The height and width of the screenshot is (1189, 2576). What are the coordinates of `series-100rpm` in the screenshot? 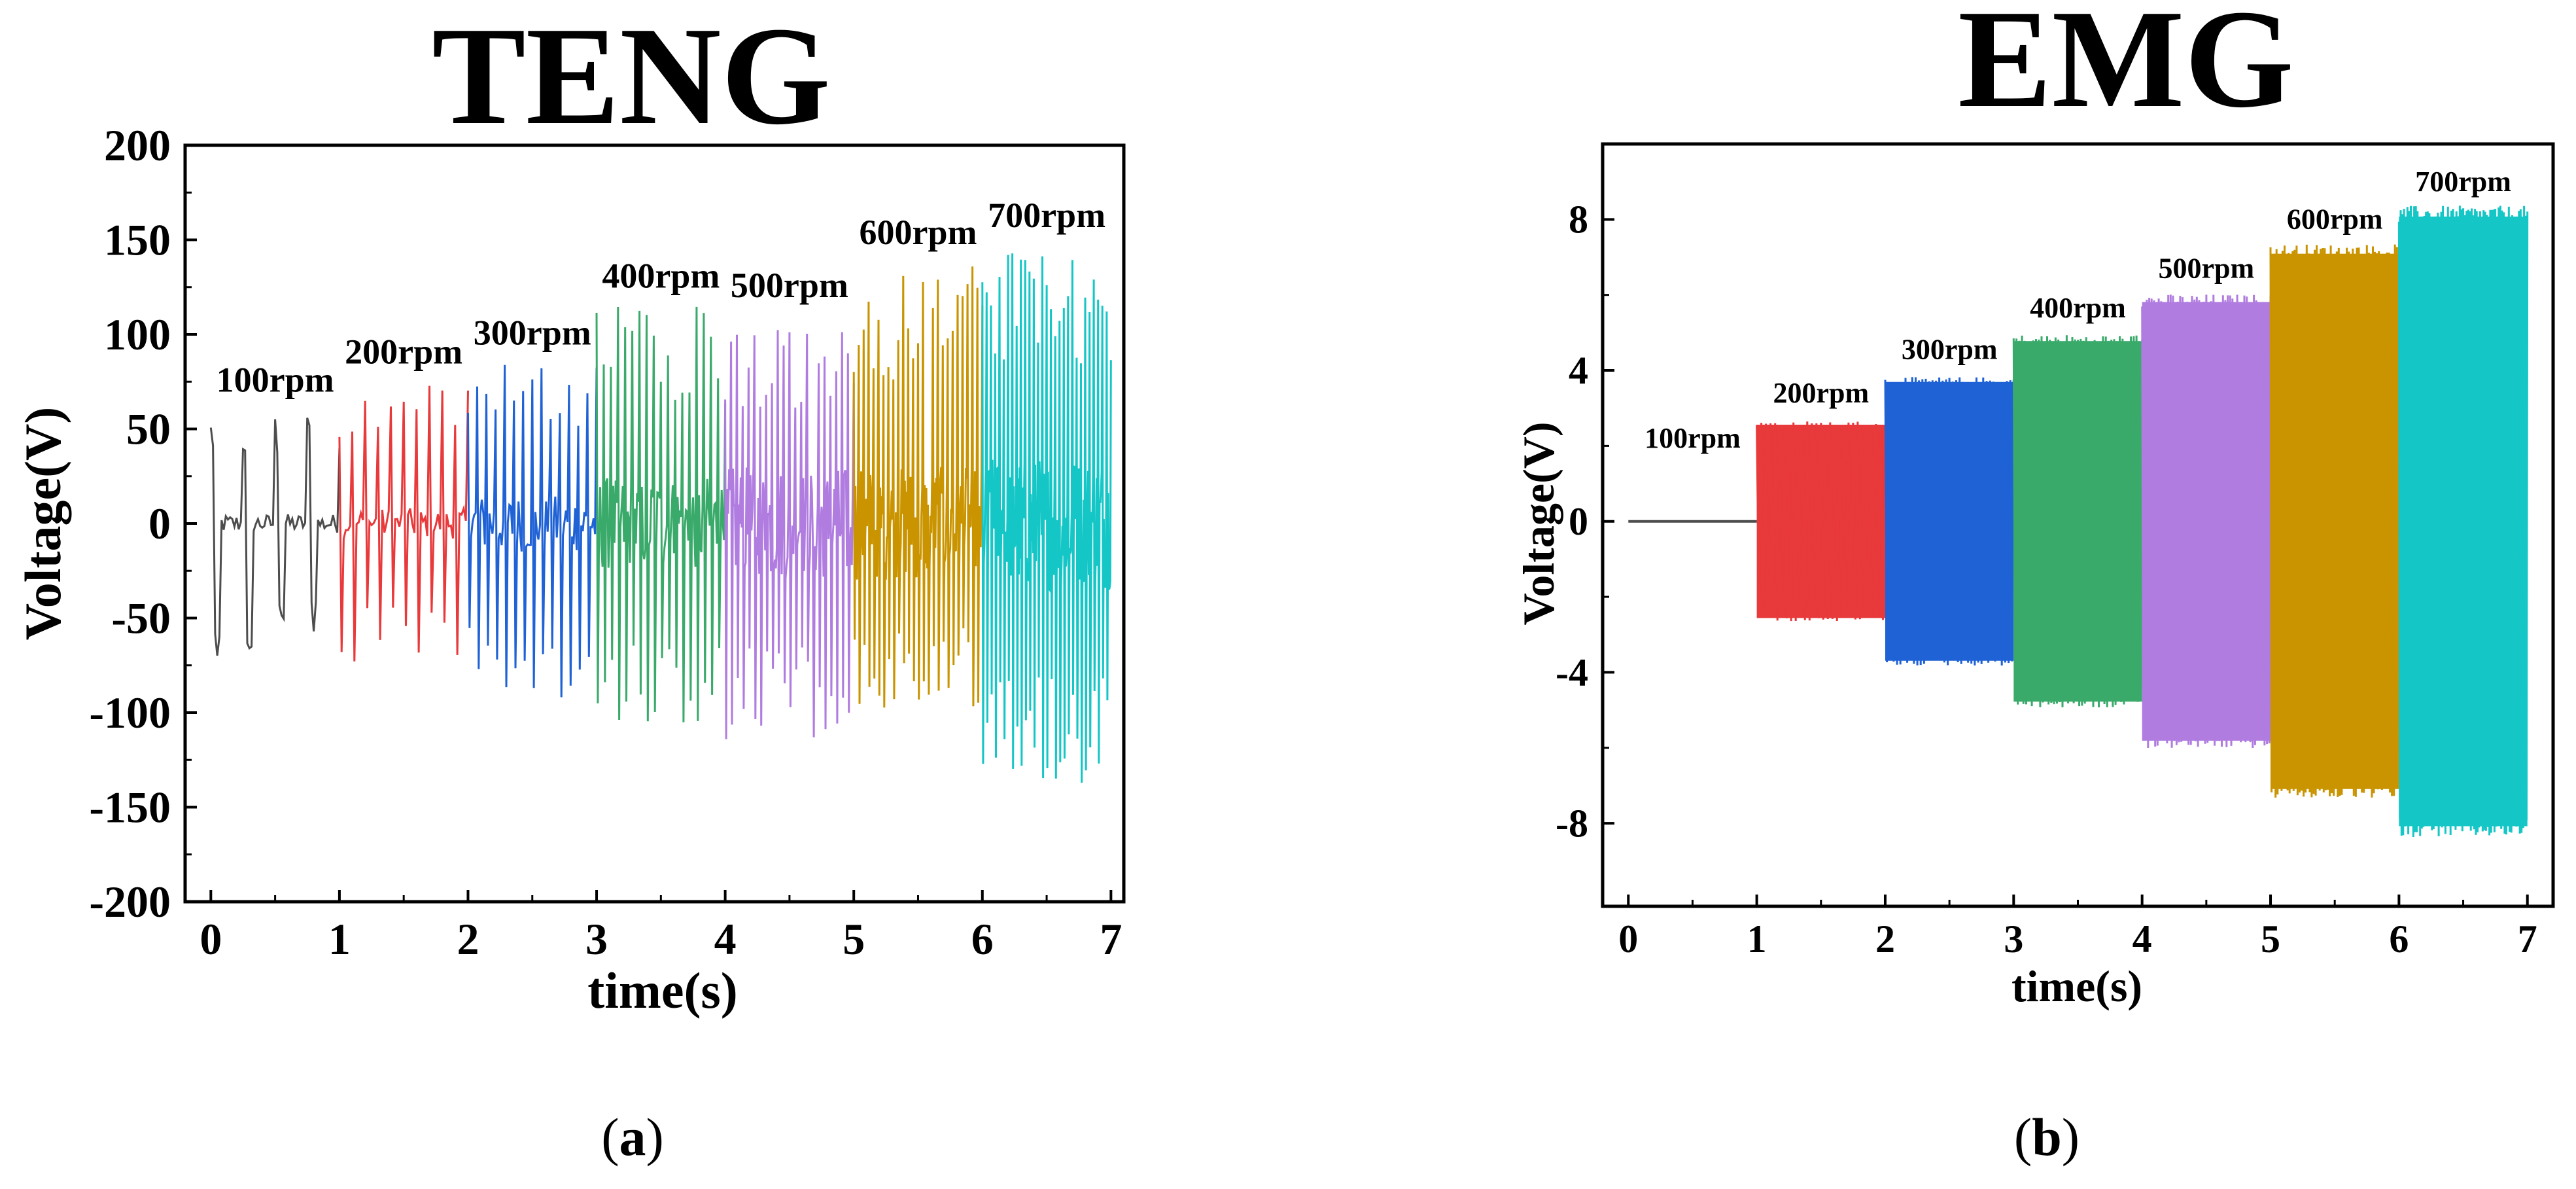 It's located at (275, 536).